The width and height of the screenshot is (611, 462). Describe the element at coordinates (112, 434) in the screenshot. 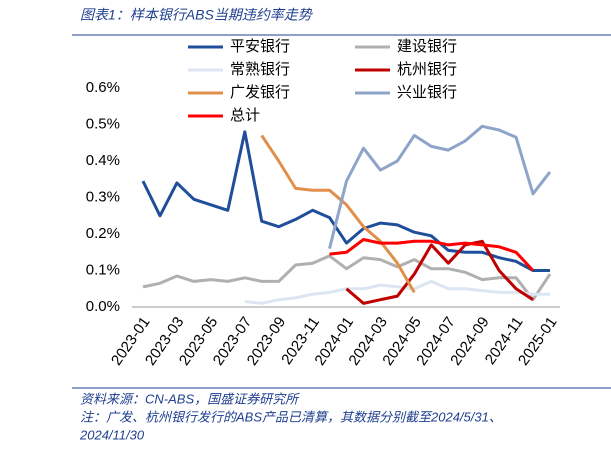

I see `note: 2024/11/30` at that location.